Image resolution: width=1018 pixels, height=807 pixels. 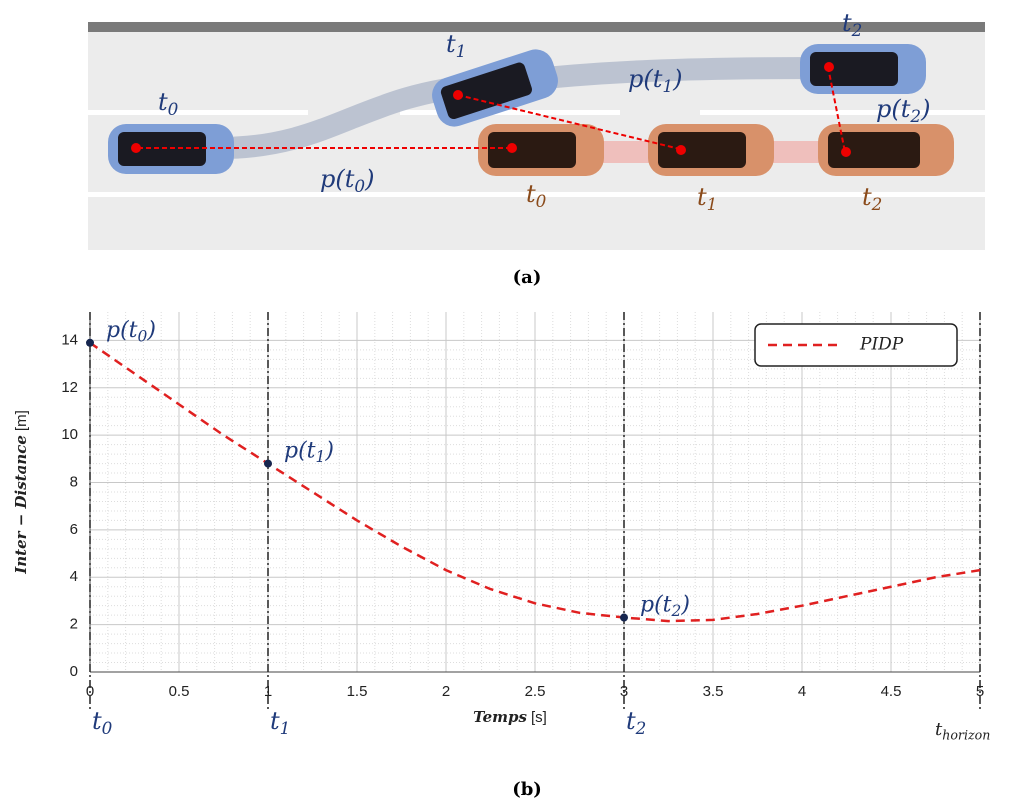 I want to click on legend-box, so click(x=856, y=345).